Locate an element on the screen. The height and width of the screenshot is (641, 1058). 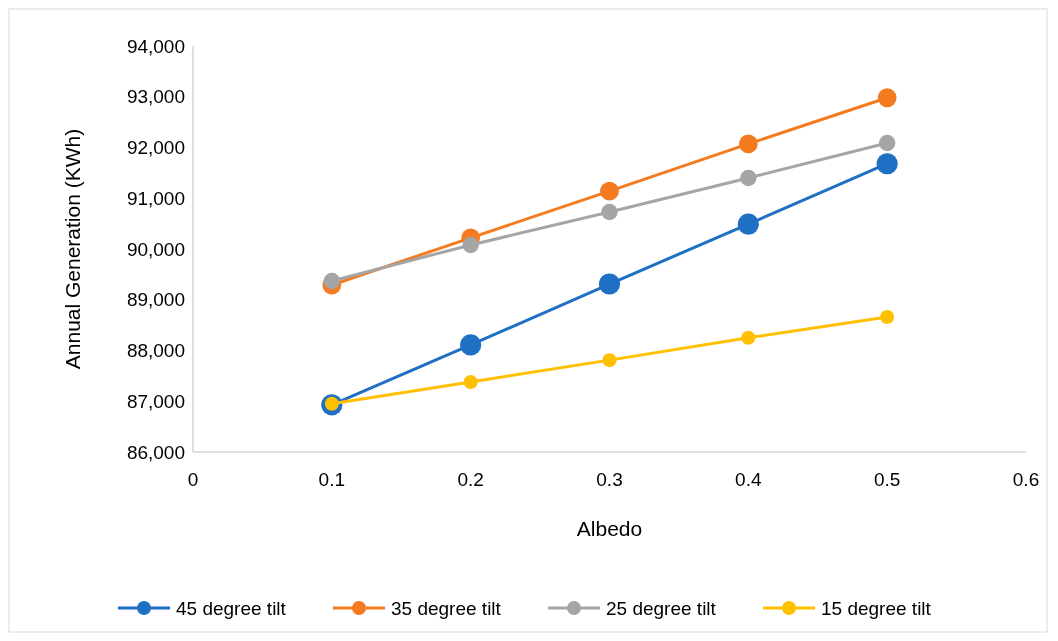
y-tick-label: 86,000 is located at coordinates (155, 452).